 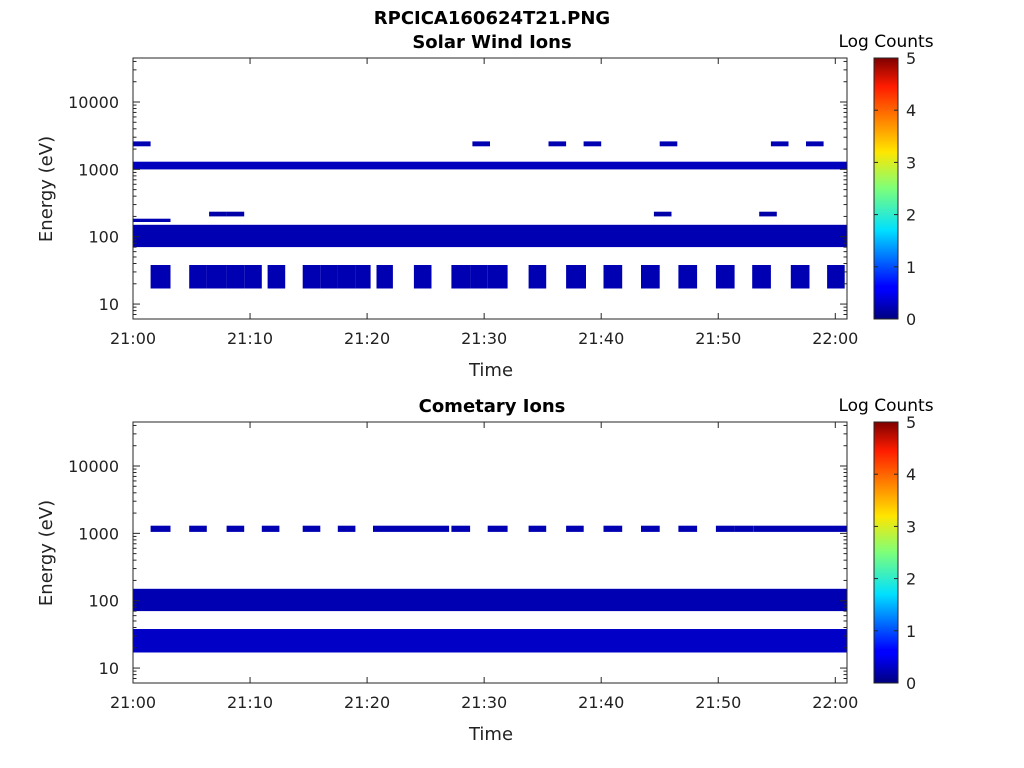 I want to click on y-tick-label: 1000, so click(x=98, y=533).